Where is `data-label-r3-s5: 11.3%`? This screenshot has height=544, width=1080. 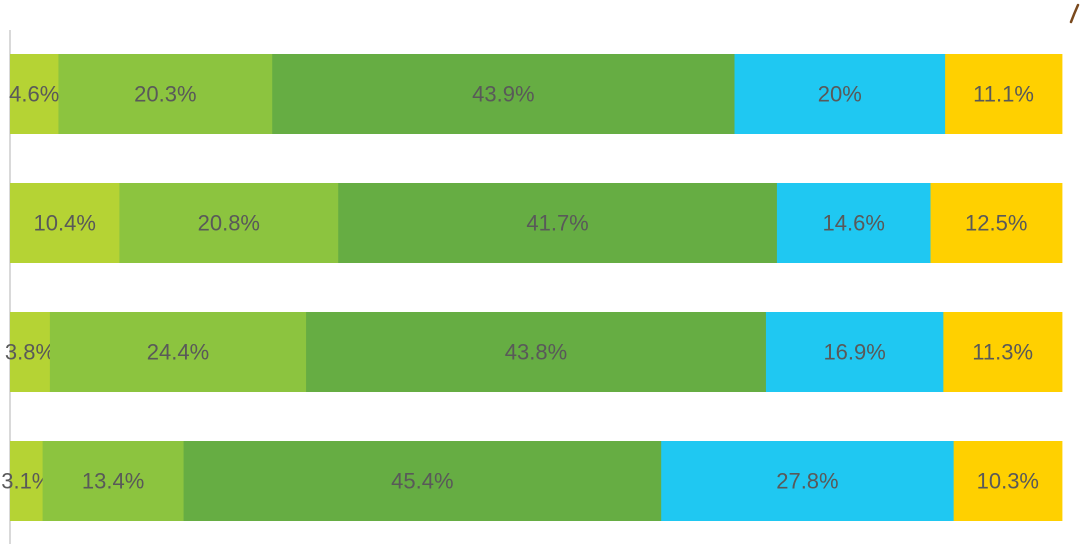 data-label-r3-s5: 11.3% is located at coordinates (1002, 352).